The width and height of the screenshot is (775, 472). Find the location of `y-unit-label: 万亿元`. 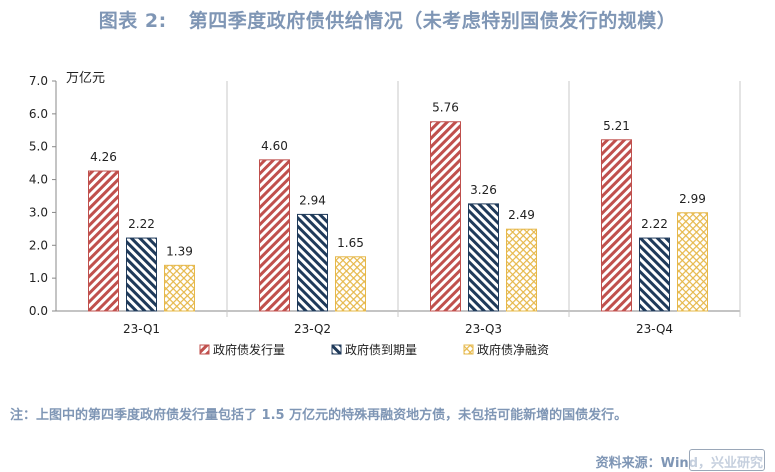

y-unit-label: 万亿元 is located at coordinates (85, 78).